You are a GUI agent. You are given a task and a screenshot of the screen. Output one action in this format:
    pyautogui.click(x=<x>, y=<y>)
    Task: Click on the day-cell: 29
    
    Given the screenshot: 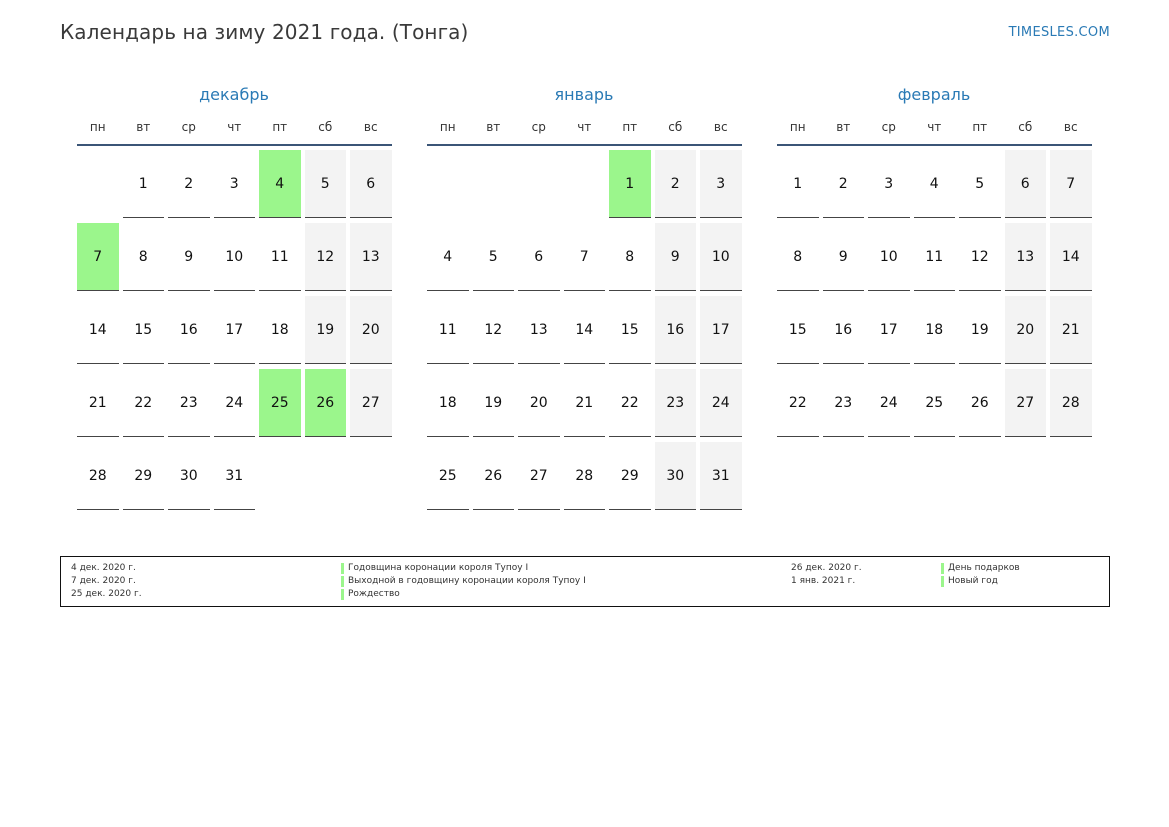 What is the action you would take?
    pyautogui.click(x=630, y=476)
    